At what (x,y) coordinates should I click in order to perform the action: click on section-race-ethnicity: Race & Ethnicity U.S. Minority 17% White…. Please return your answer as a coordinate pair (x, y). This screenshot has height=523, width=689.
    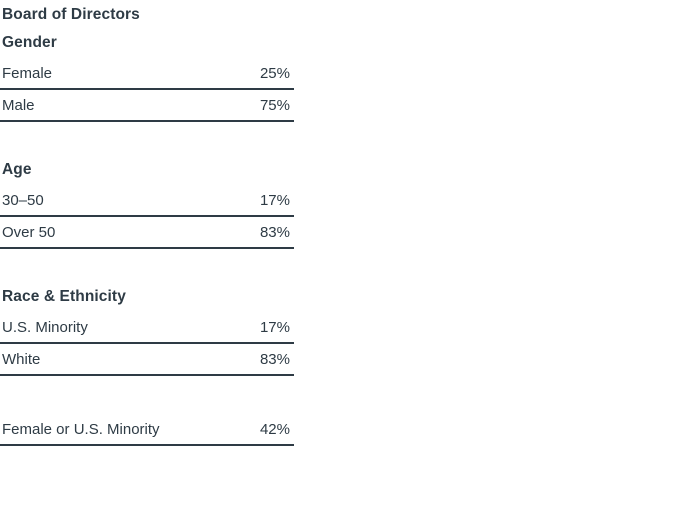
    Looking at the image, I should click on (147, 331).